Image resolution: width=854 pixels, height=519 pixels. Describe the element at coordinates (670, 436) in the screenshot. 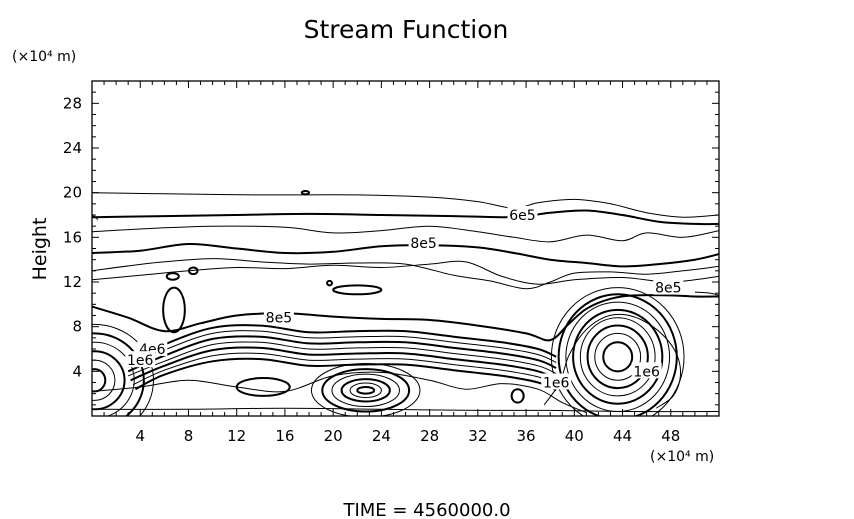

I see `x-tick-label: 48` at that location.